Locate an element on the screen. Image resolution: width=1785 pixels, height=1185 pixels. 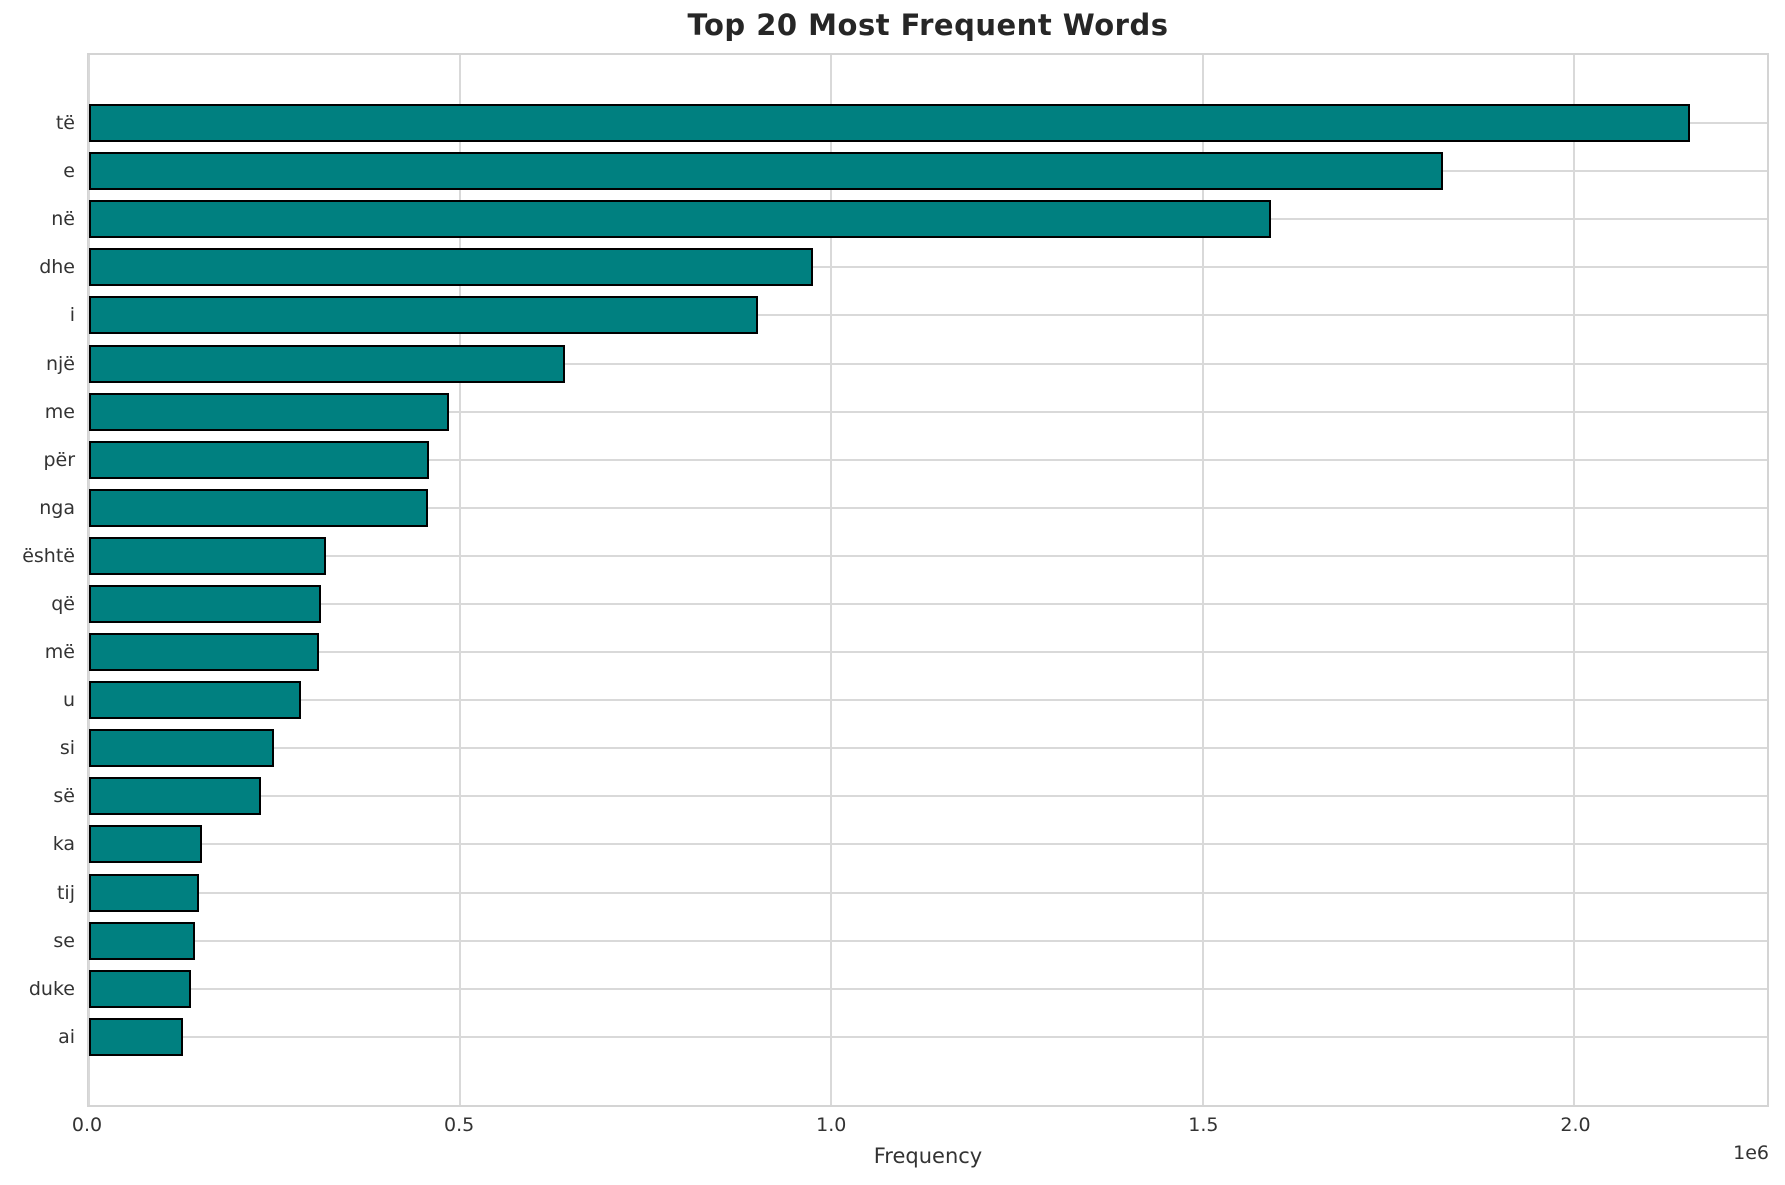
bar-row: me is located at coordinates (906, 412).